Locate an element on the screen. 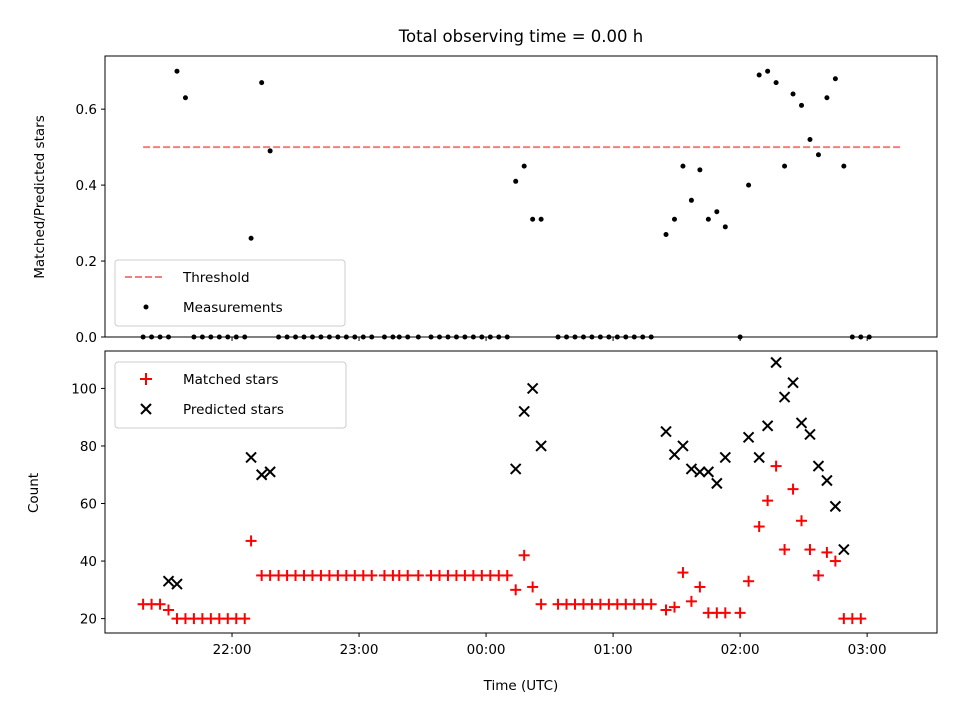 Image resolution: width=960 pixels, height=720 pixels. legend-predicted-swatch is located at coordinates (146, 409).